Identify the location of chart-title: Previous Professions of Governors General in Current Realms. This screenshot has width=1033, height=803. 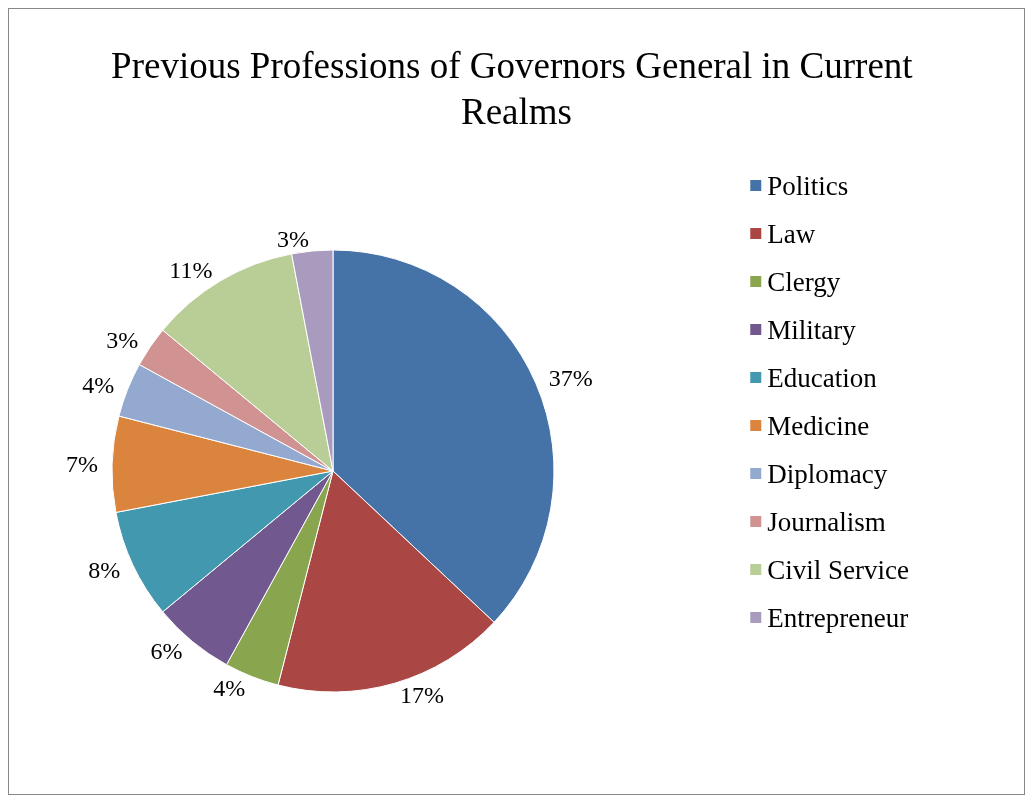
(516, 88).